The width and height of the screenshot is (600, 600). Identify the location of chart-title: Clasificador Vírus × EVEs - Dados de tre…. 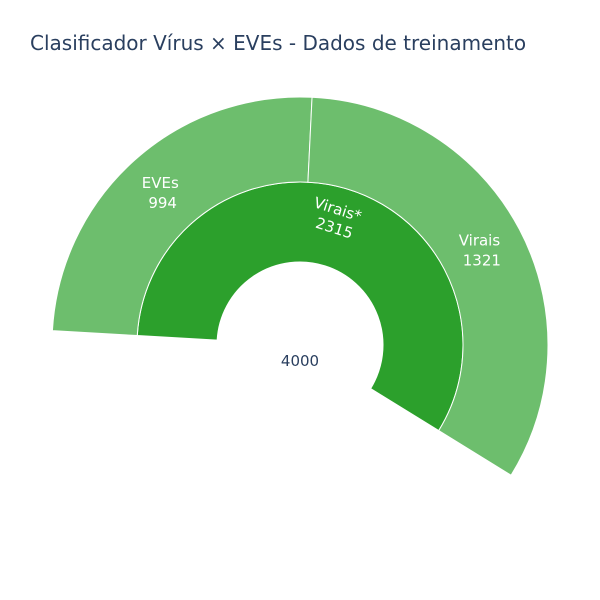
(278, 43).